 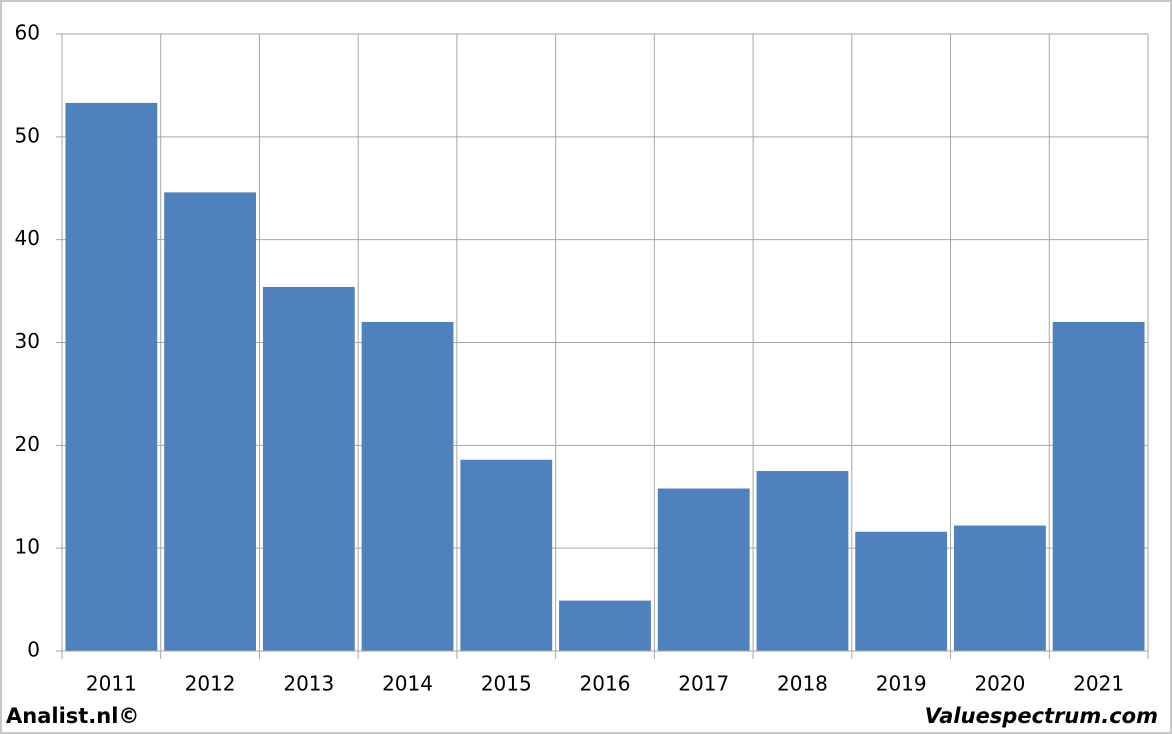 I want to click on y-tick-label: 20, so click(x=27, y=444).